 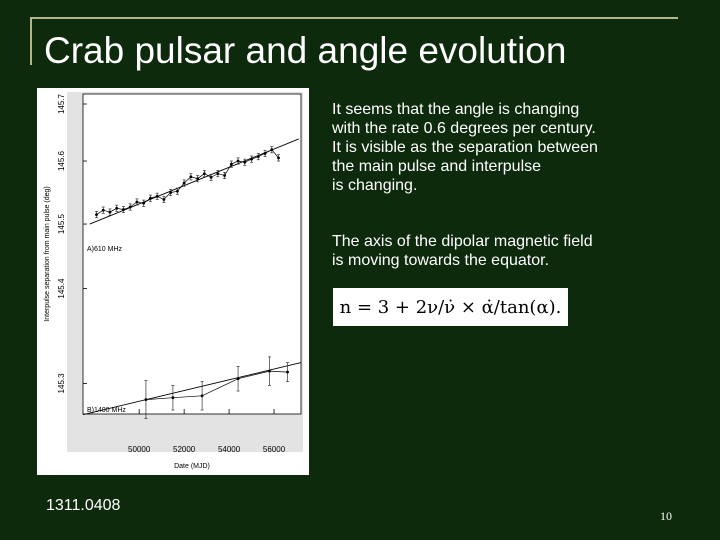 I want to click on y-tick-label: 145.4, so click(x=61, y=288).